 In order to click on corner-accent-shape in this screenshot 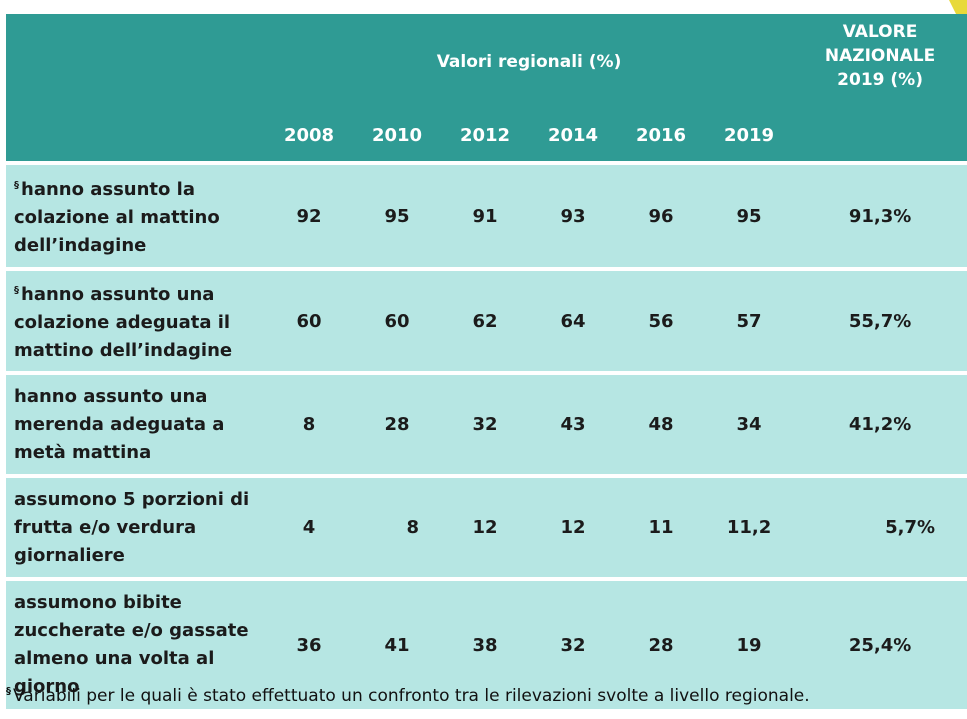, I will do `click(958, 8)`.